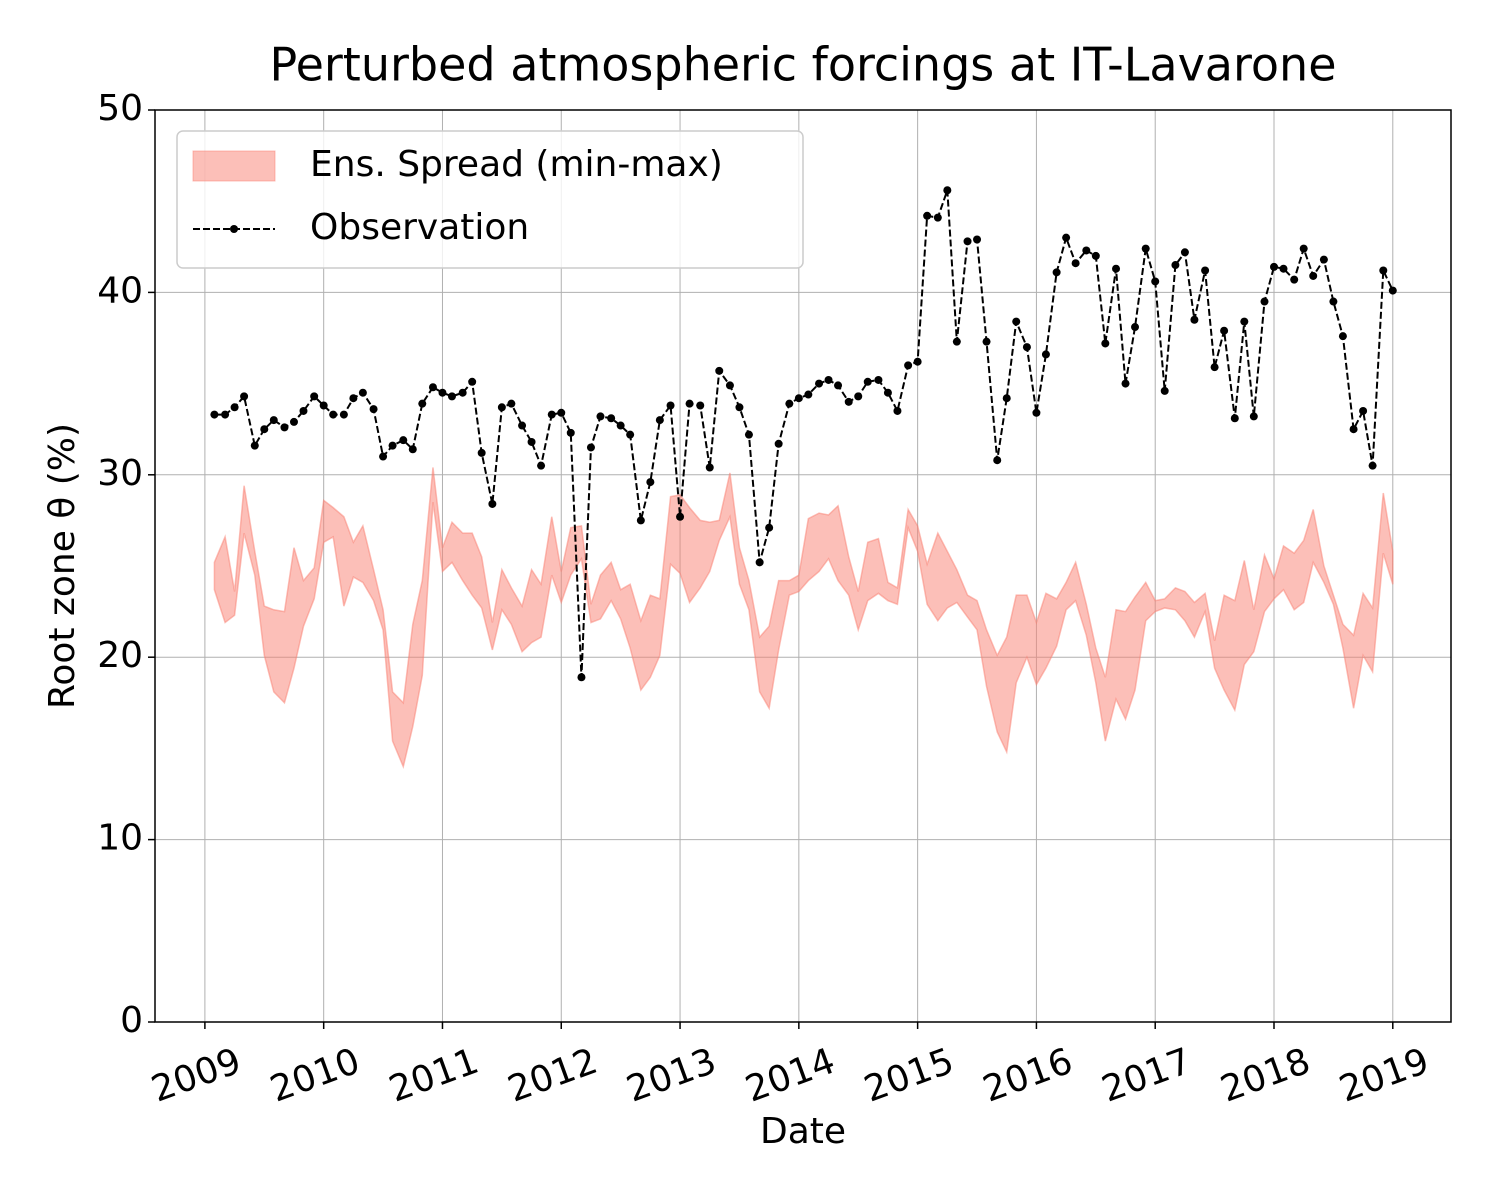 The width and height of the screenshot is (1500, 1200). I want to click on y-axis-label: Root zone θ (%), so click(62, 566).